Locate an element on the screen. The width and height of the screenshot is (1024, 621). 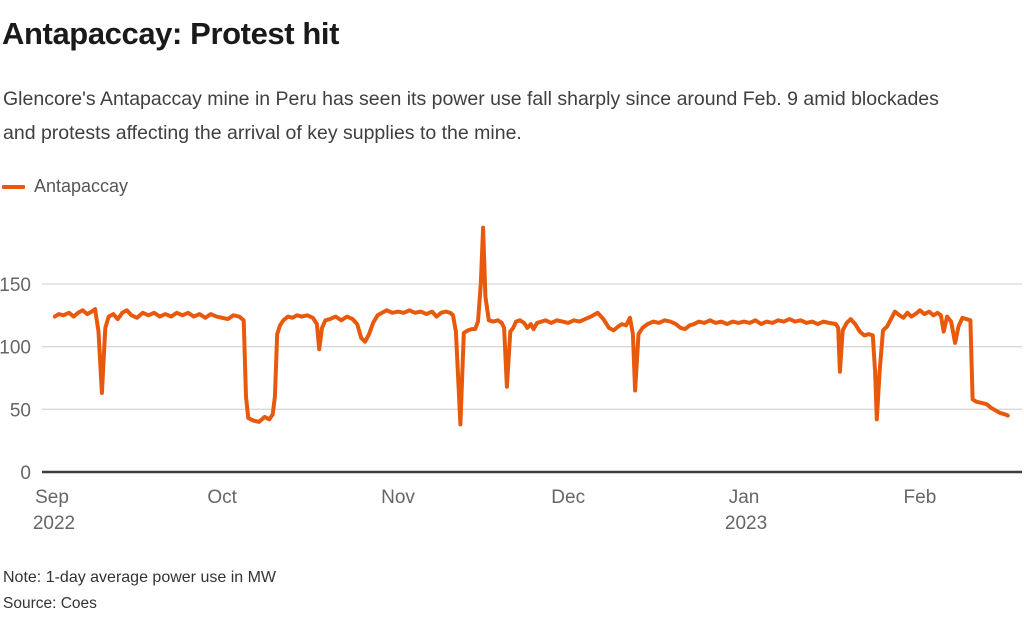
legend: Antapaccay is located at coordinates (65, 186).